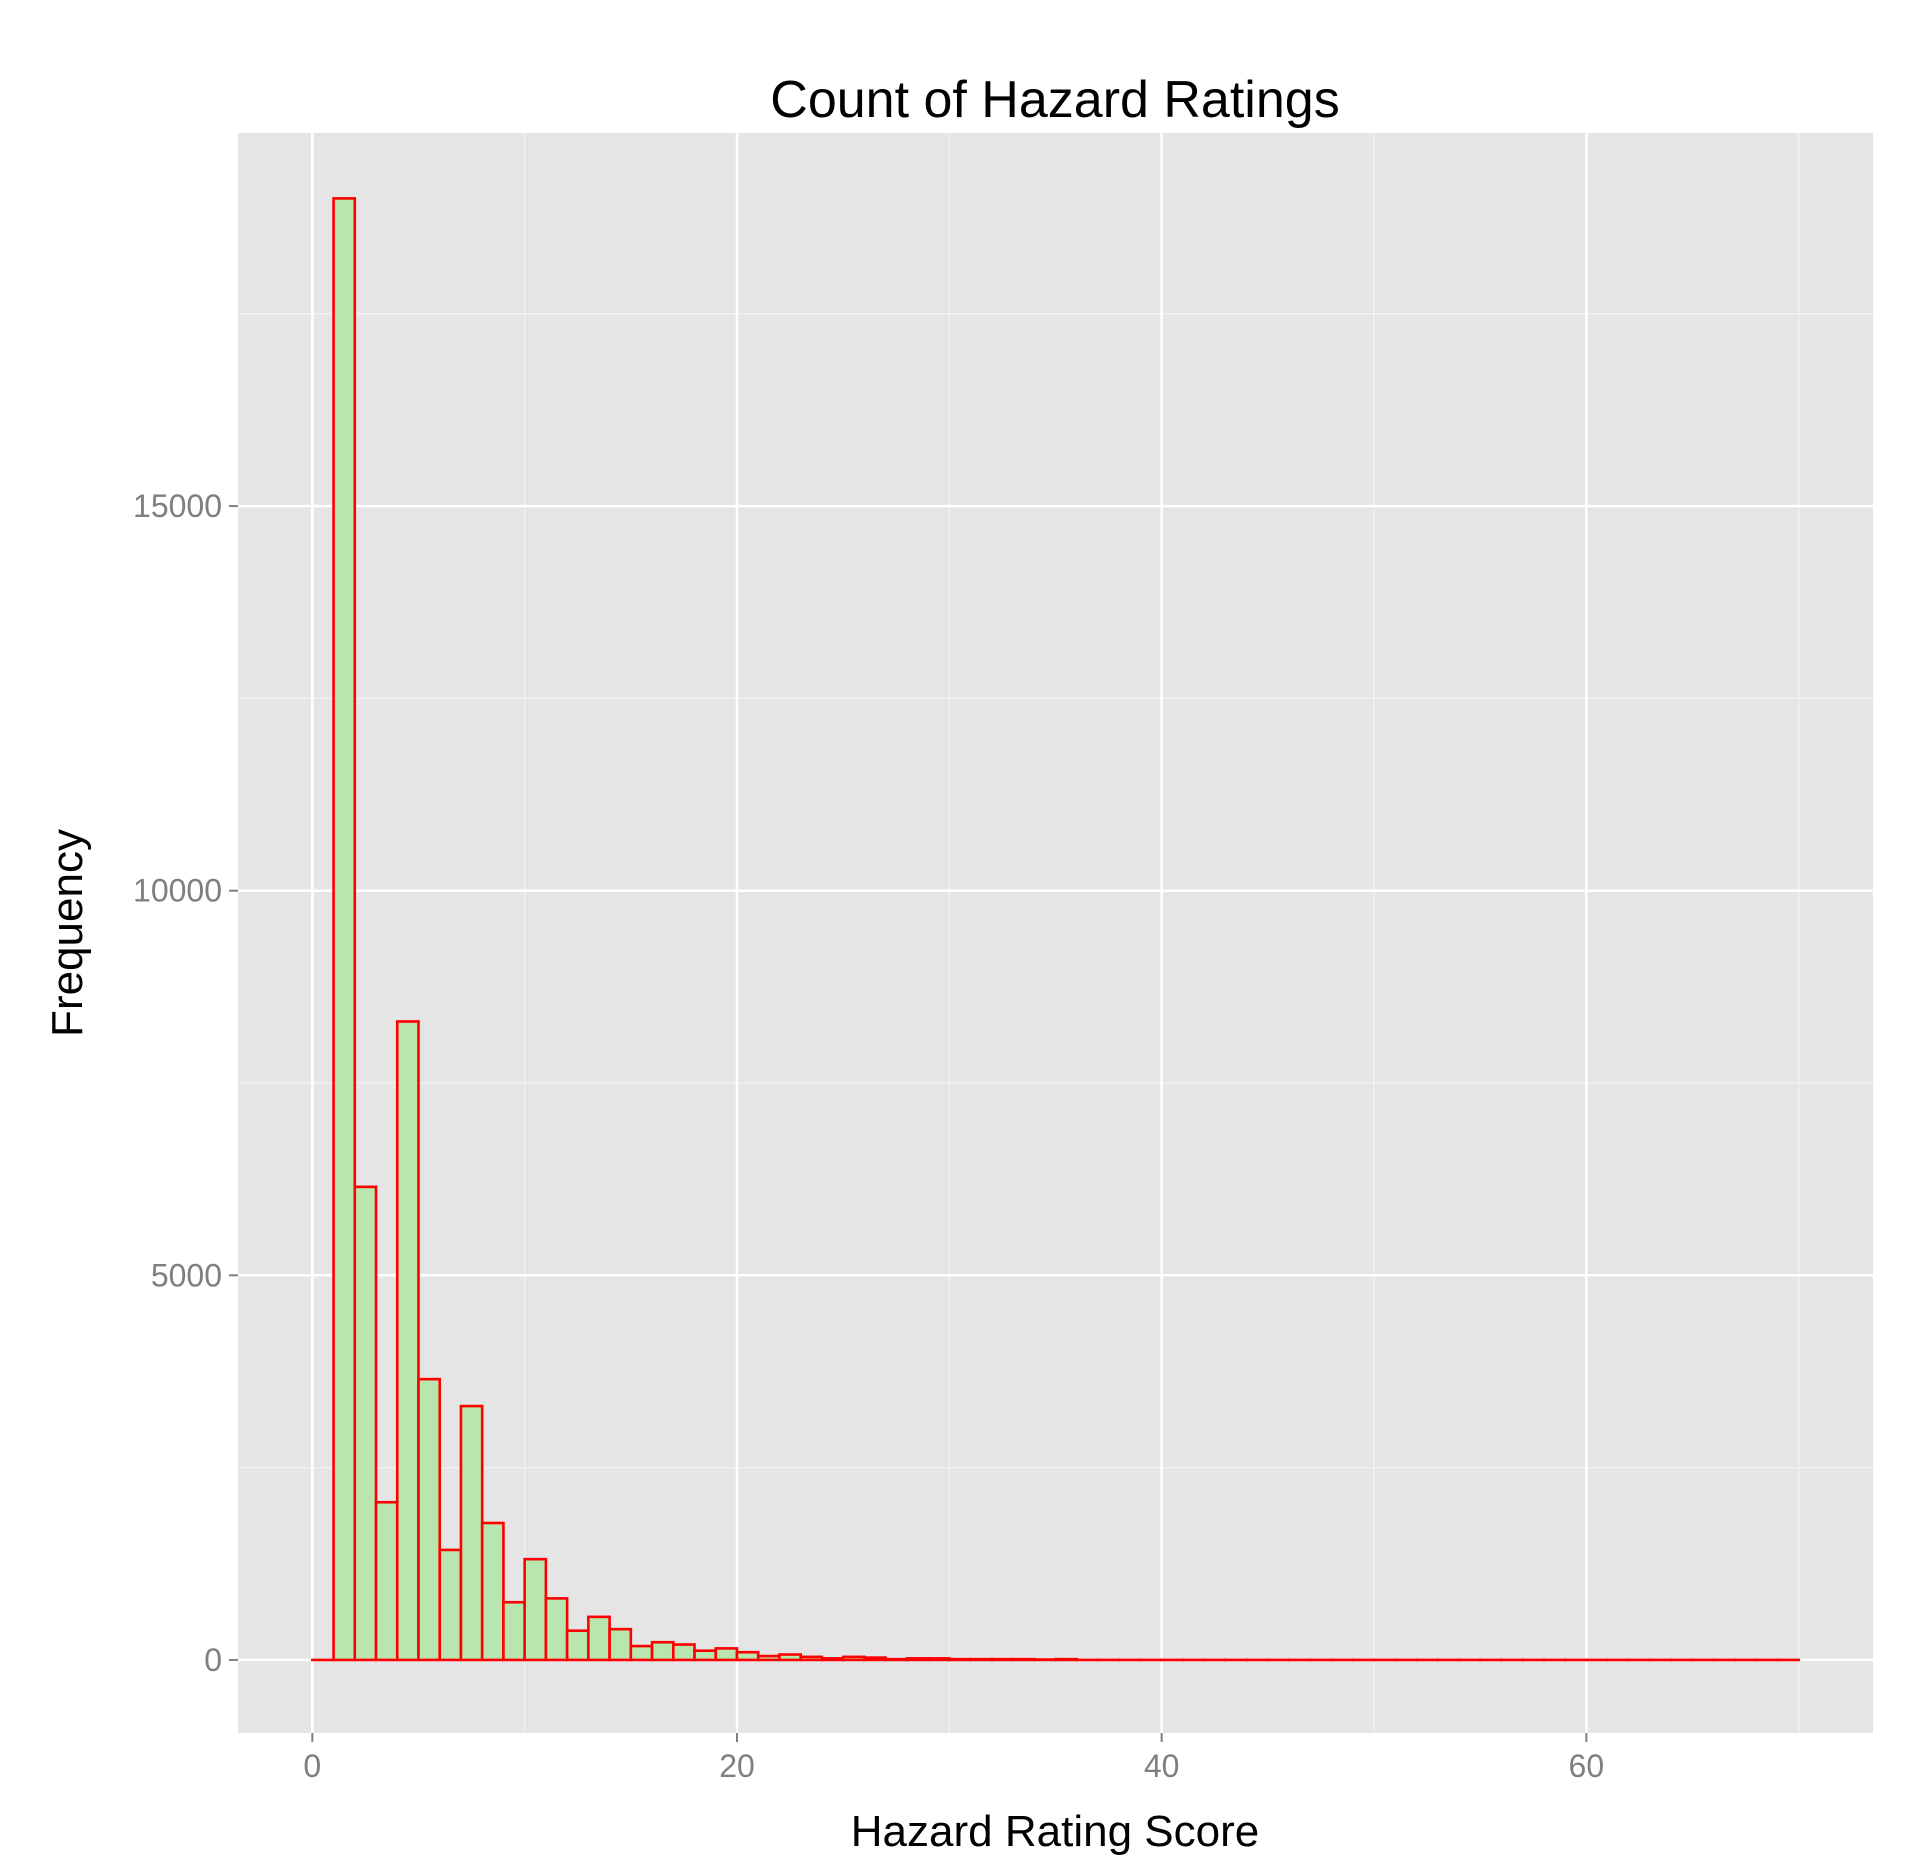 The height and width of the screenshot is (1875, 1916). Describe the element at coordinates (67, 933) in the screenshot. I see `y-axis-title: Frequency` at that location.